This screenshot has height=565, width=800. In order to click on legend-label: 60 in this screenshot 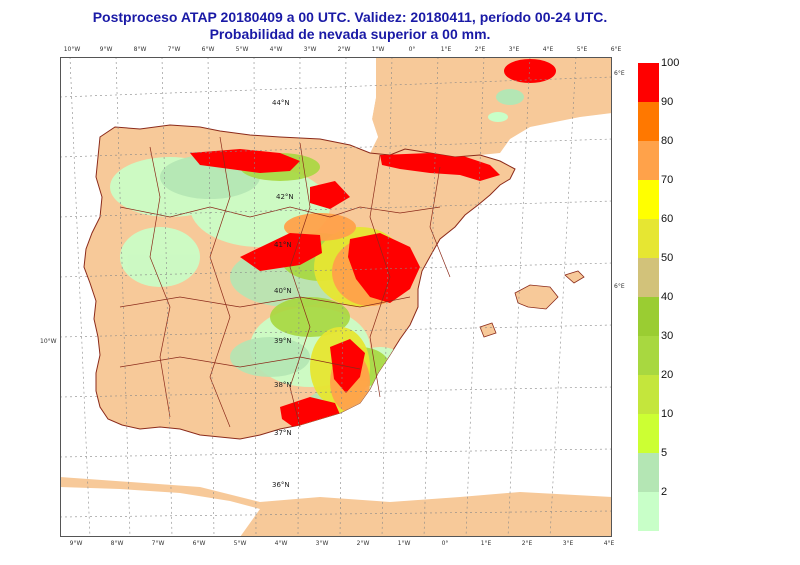, I will do `click(667, 219)`.